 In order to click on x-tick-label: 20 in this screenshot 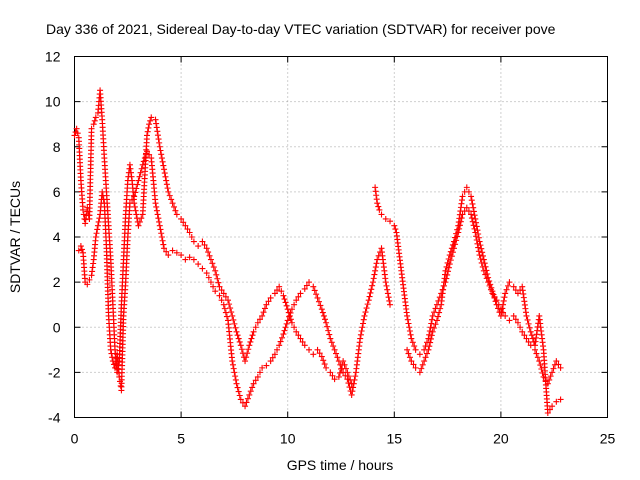, I will do `click(501, 439)`.